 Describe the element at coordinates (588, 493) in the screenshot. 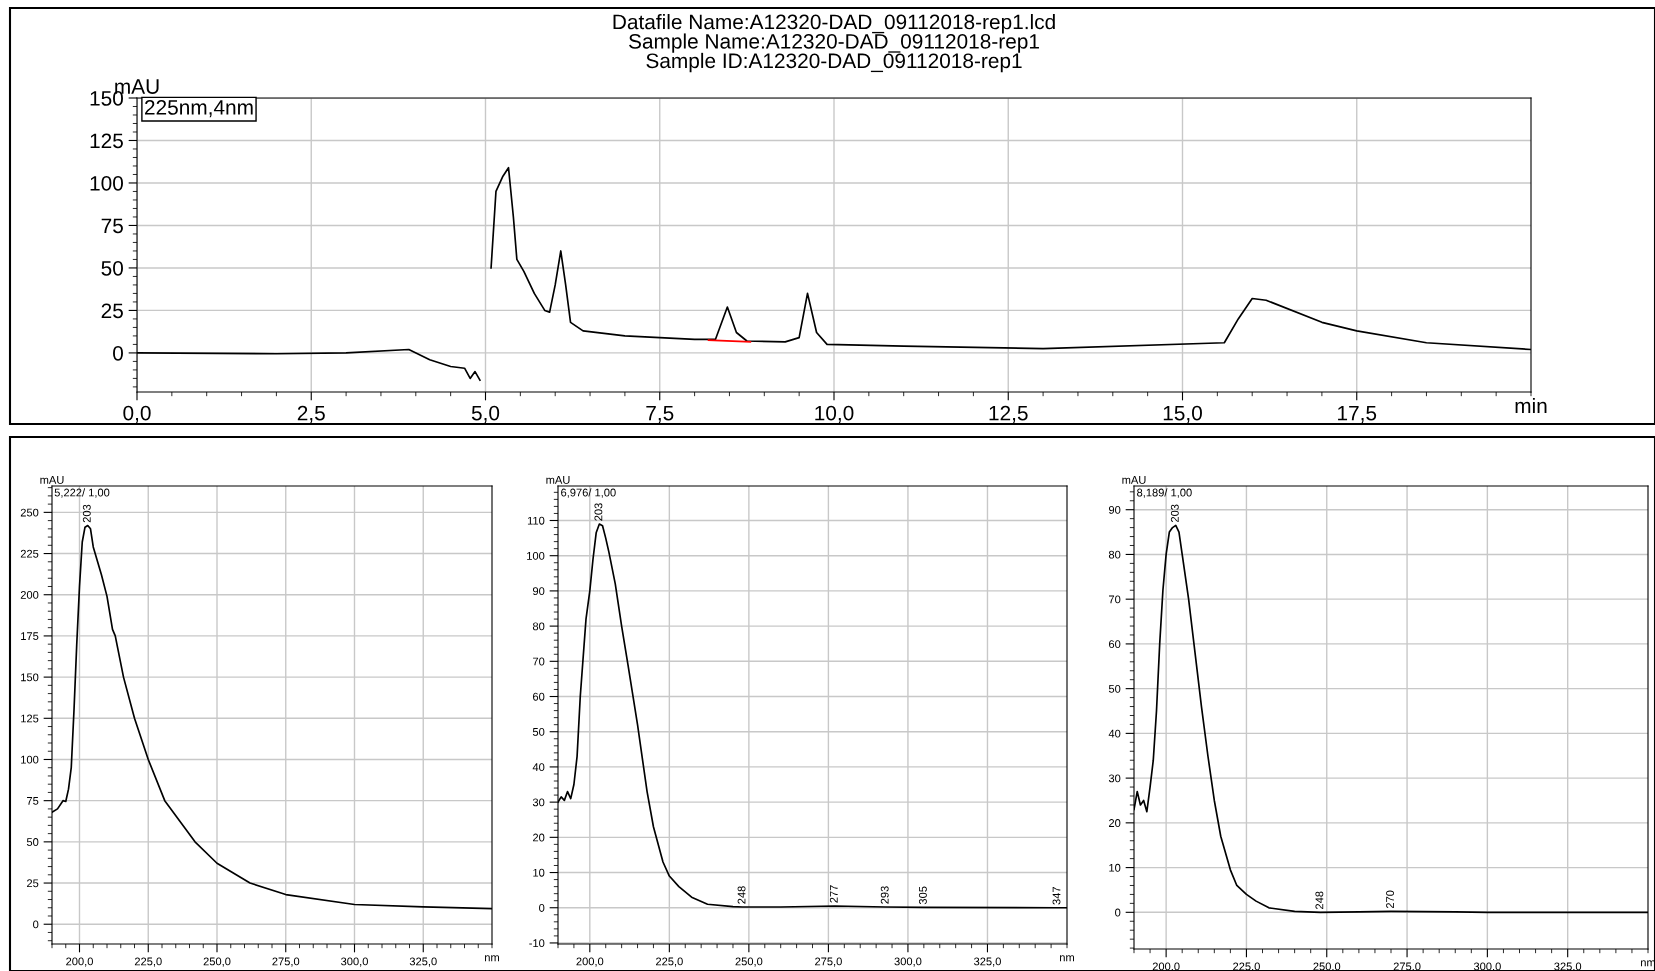

I see `annotation: 6,976/ 1,00` at that location.